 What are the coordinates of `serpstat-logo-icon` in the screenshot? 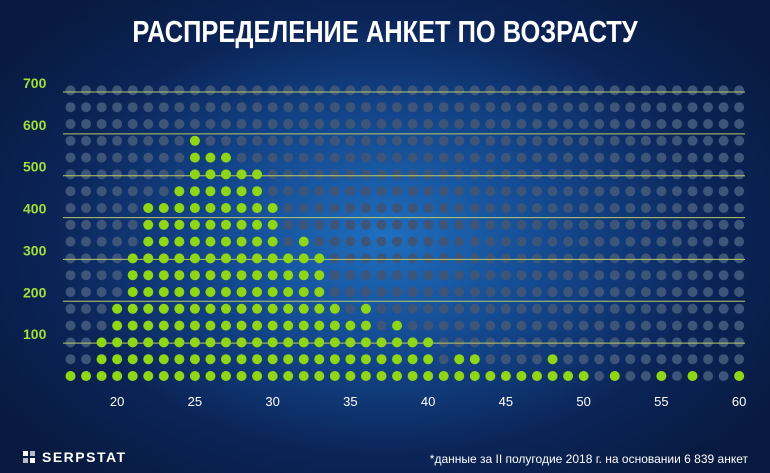 It's located at (29, 457).